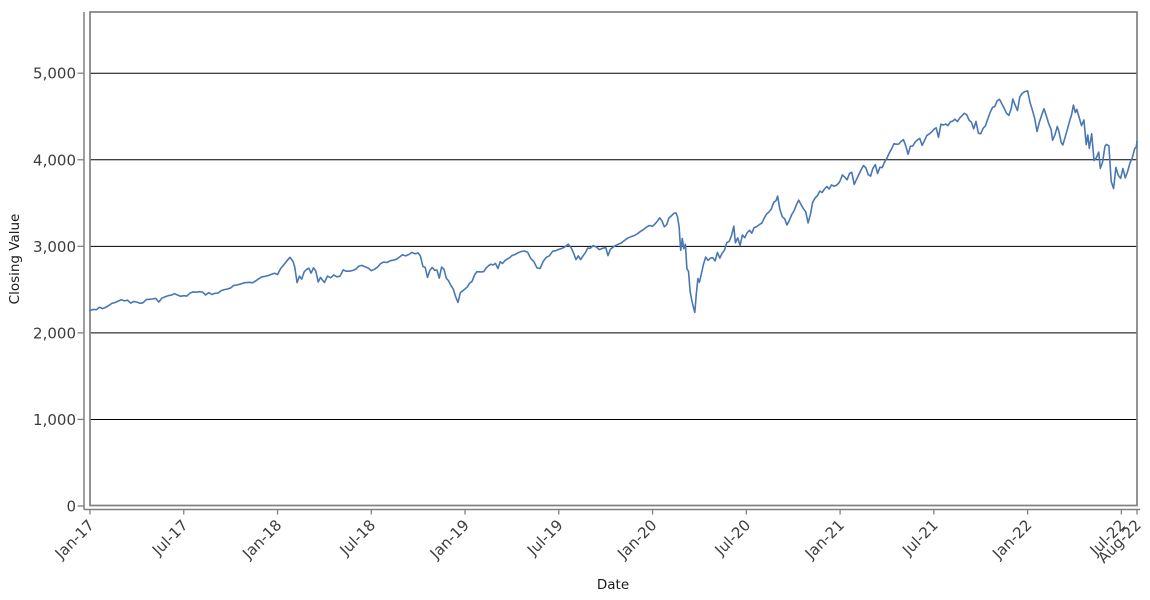 The image size is (1150, 600). I want to click on y-axis-ticks, so click(80, 289).